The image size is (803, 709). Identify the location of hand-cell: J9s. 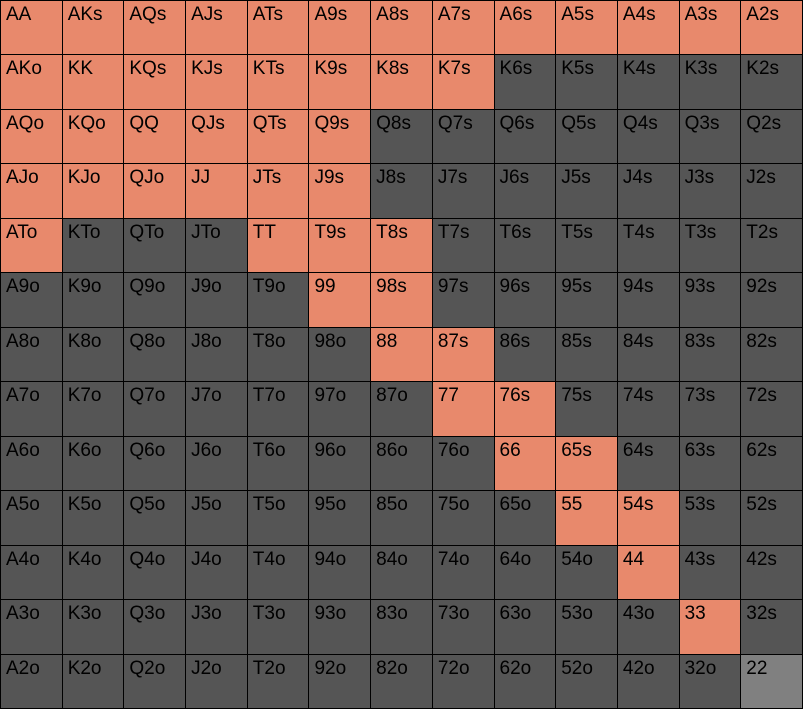
(340, 191).